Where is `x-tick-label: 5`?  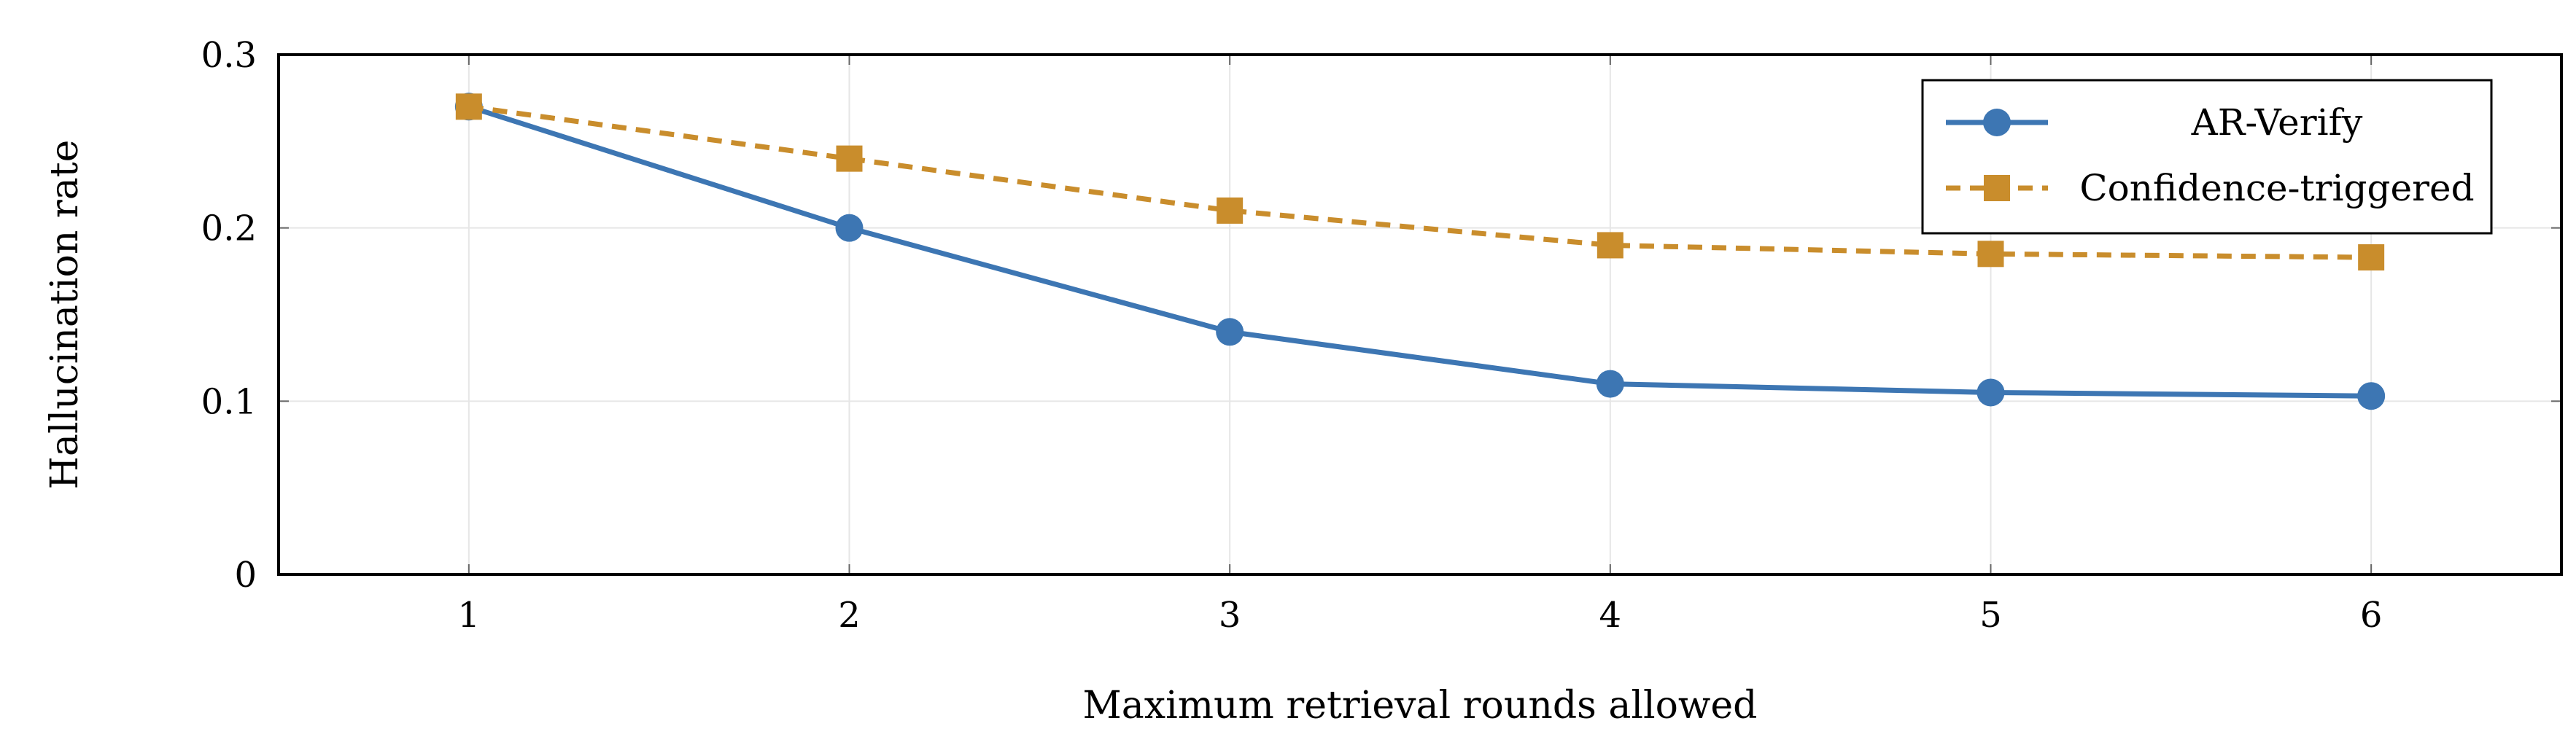 x-tick-label: 5 is located at coordinates (1991, 616).